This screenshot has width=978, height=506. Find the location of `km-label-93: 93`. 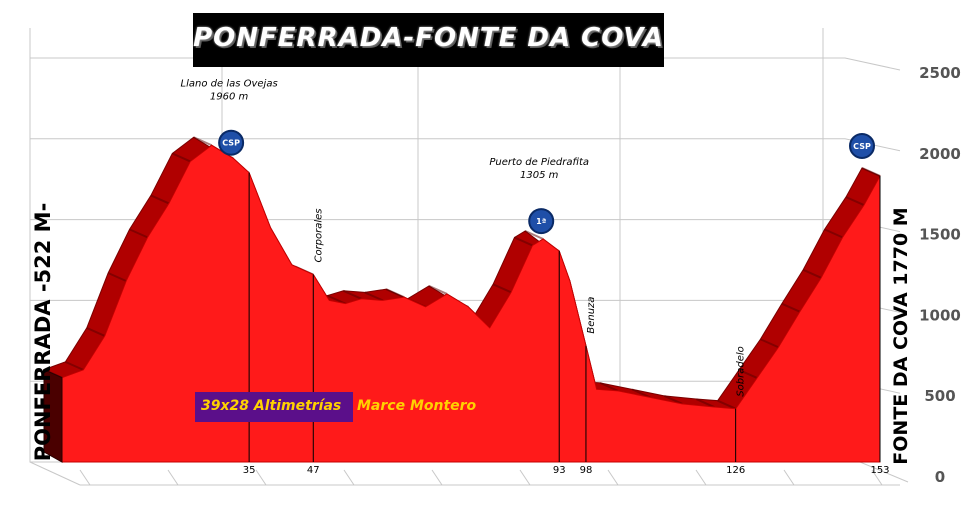

km-label-93: 93 is located at coordinates (559, 470).